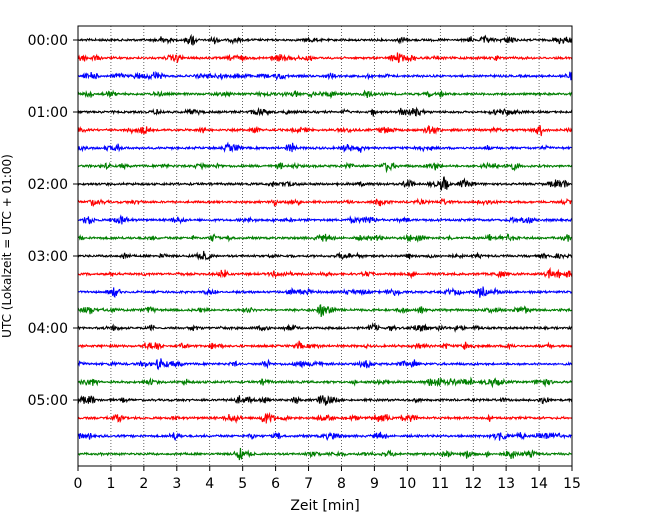 Image resolution: width=650 pixels, height=520 pixels. What do you see at coordinates (48, 401) in the screenshot?
I see `y-tick-label: 05:00` at bounding box center [48, 401].